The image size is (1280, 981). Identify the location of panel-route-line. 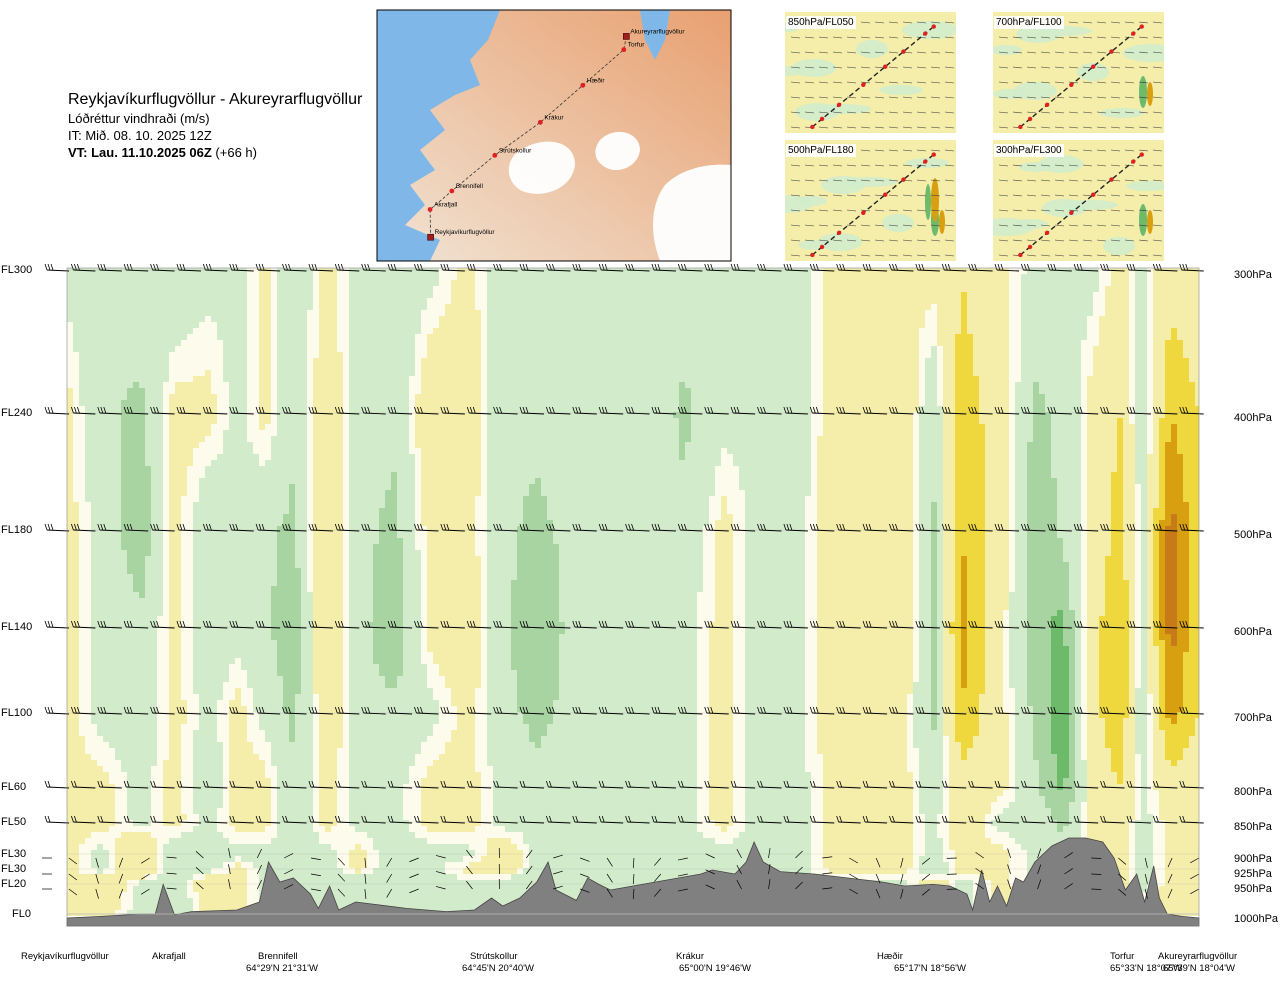
(873, 76).